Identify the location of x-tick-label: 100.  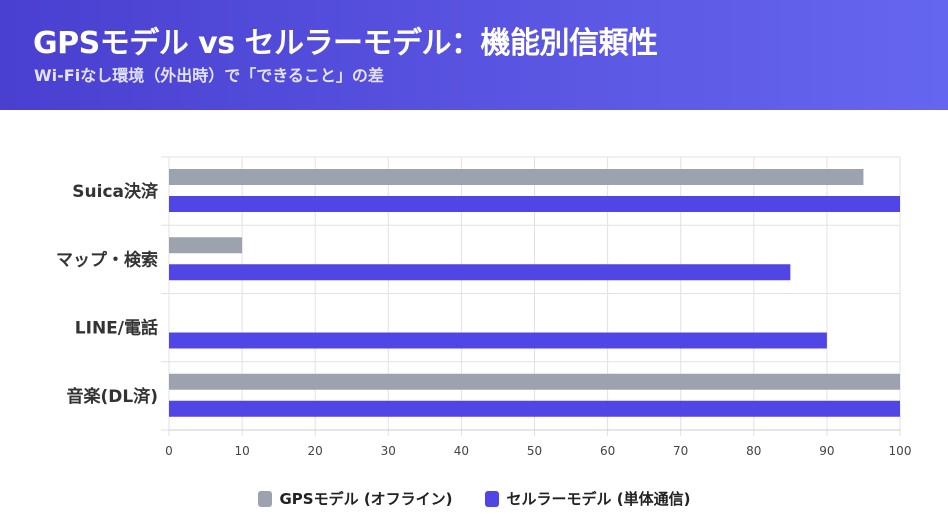
(900, 451).